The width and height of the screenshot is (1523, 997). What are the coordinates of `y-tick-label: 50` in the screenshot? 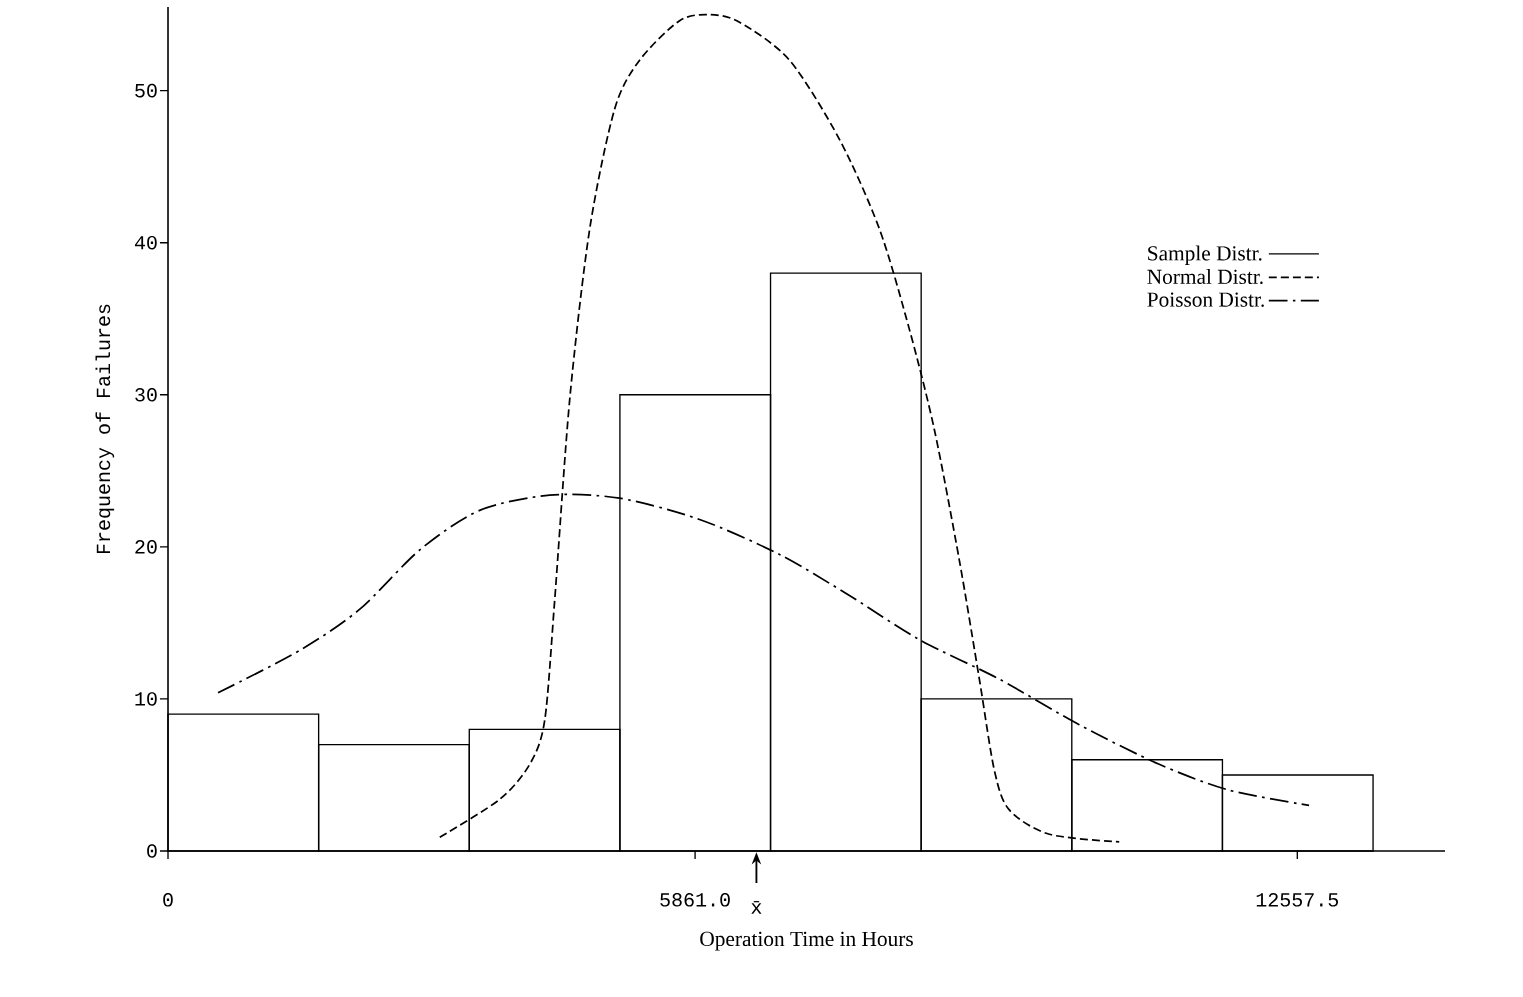 It's located at (146, 90).